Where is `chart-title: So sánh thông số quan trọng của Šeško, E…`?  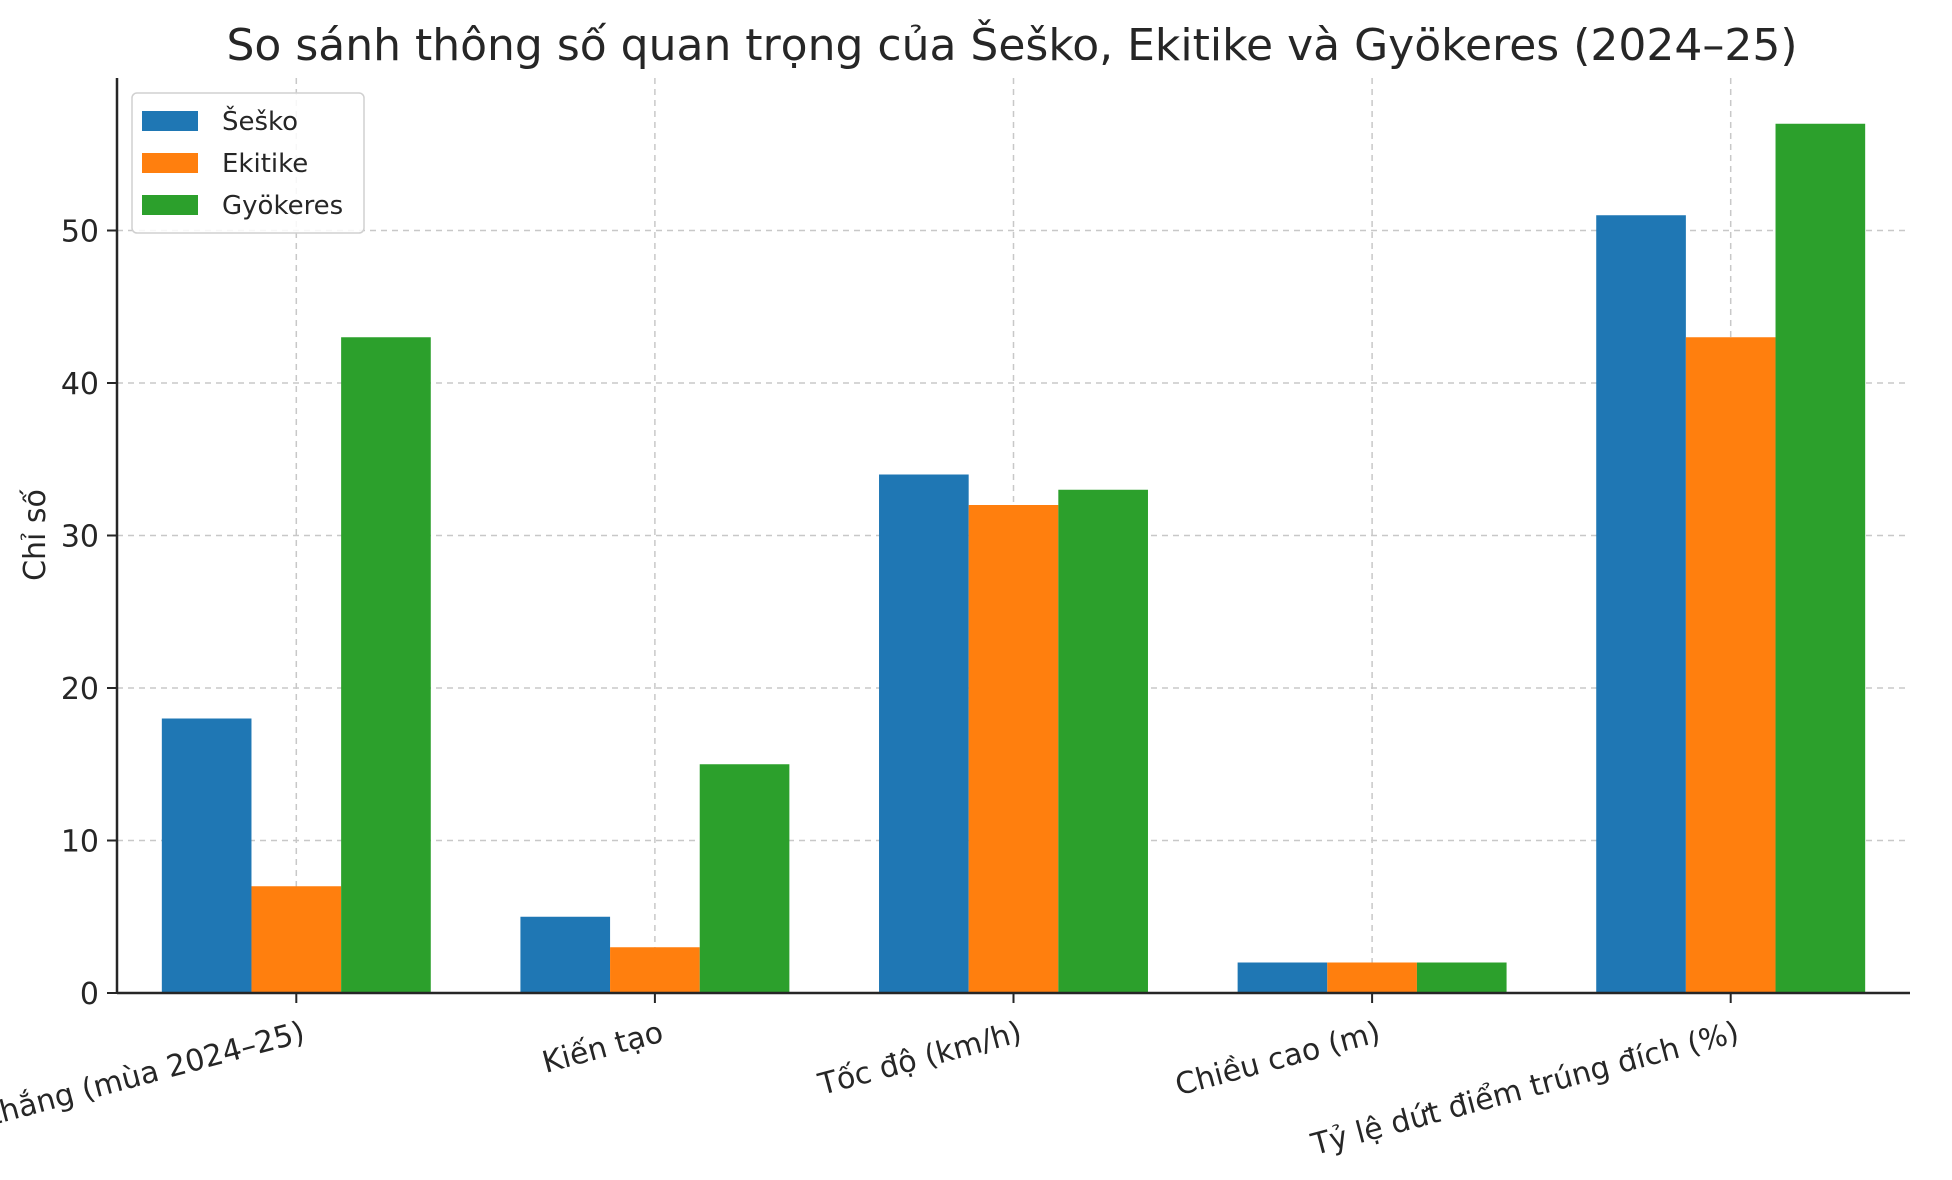 chart-title: So sánh thông số quan trọng của Šeško, E… is located at coordinates (1011, 44).